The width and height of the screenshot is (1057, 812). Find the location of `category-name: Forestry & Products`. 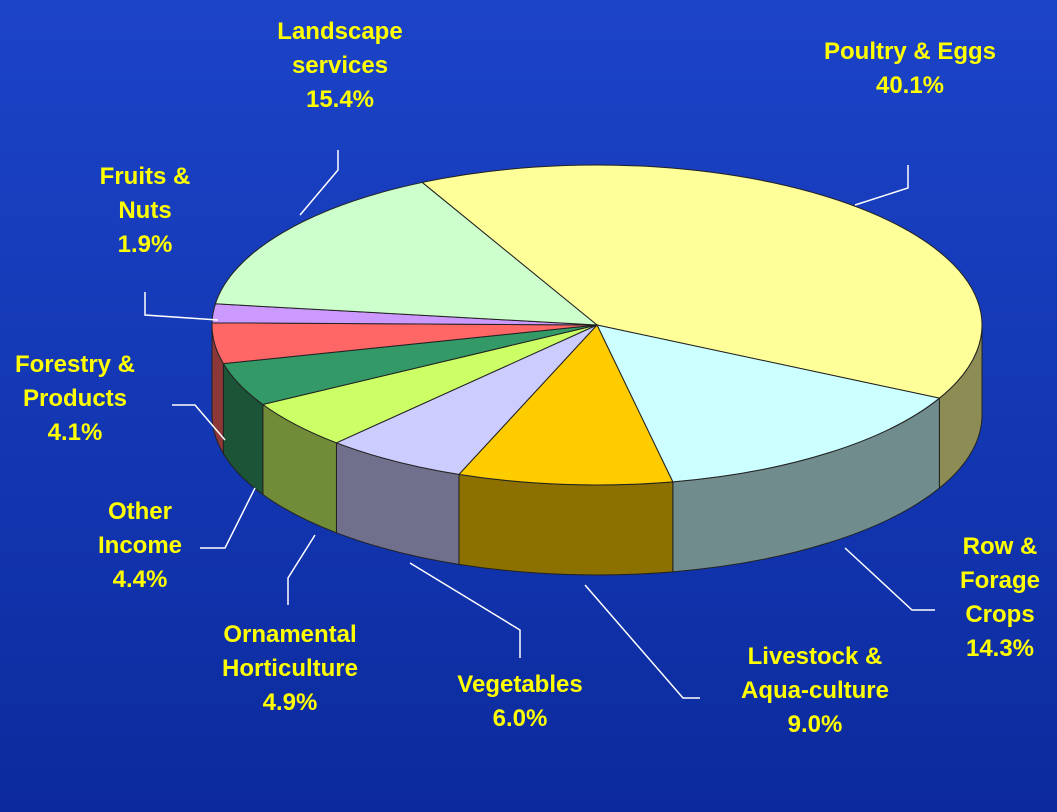

category-name: Forestry & Products is located at coordinates (75, 381).